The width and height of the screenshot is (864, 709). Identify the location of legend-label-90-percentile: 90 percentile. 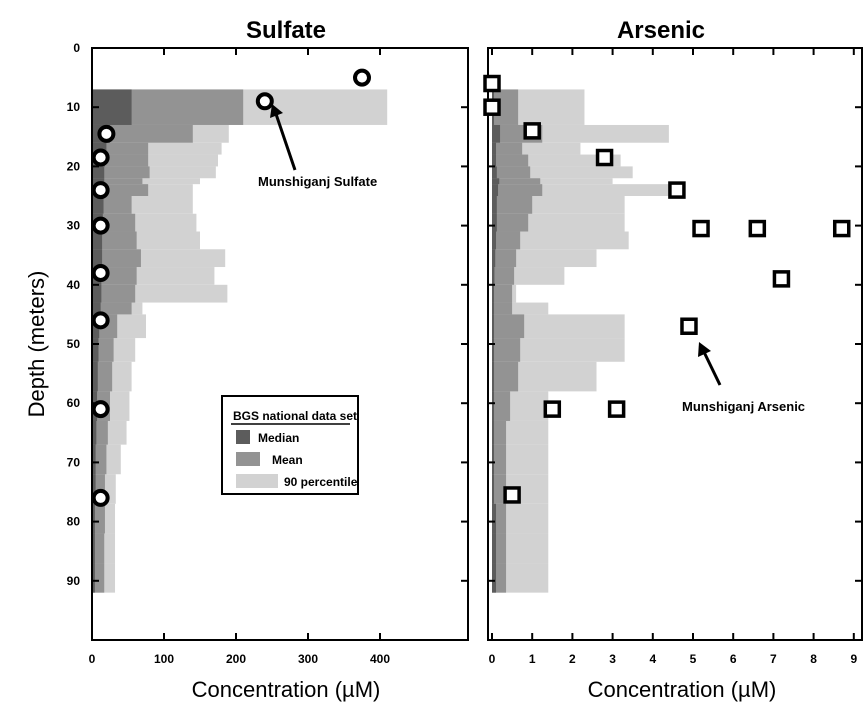
(321, 482).